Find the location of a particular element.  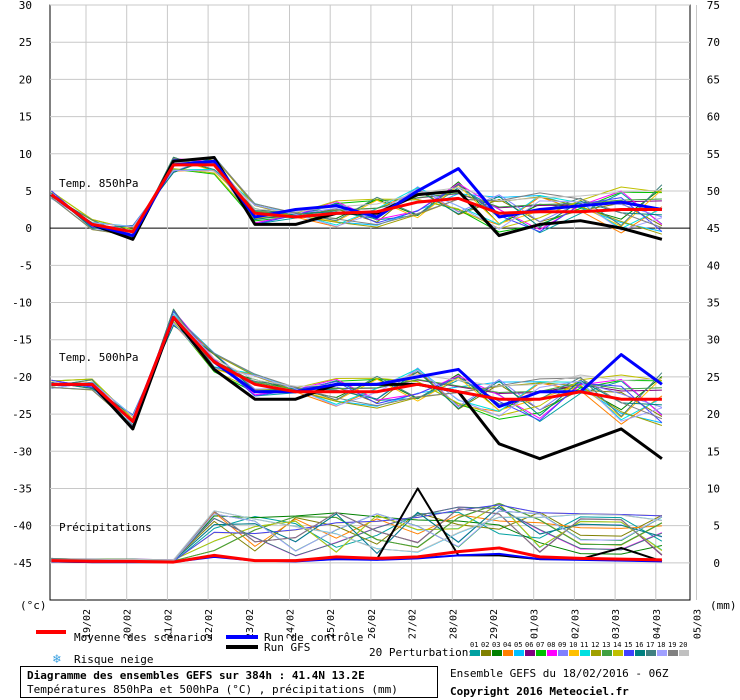

legend-control-label: Run de contrôle is located at coordinates (313, 637).